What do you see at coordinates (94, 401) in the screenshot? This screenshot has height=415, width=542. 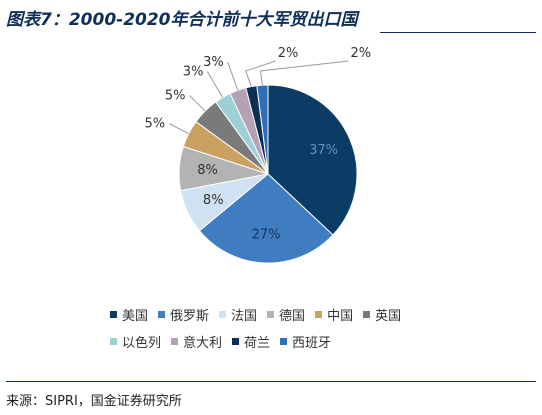 I see `source-note: 来源：SIPRI，国金证券研究所` at bounding box center [94, 401].